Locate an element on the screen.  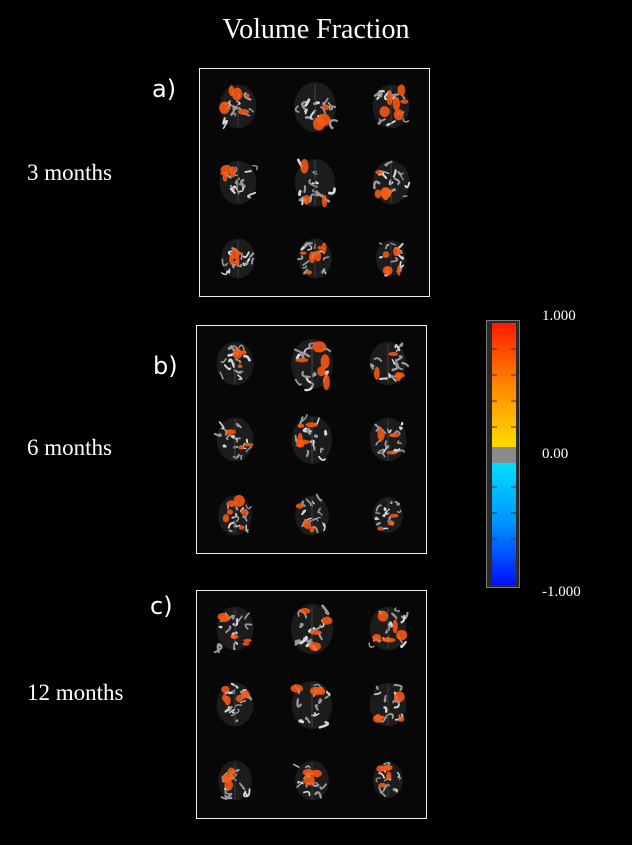
colorbar-min-label: -1.000 is located at coordinates (561, 592).